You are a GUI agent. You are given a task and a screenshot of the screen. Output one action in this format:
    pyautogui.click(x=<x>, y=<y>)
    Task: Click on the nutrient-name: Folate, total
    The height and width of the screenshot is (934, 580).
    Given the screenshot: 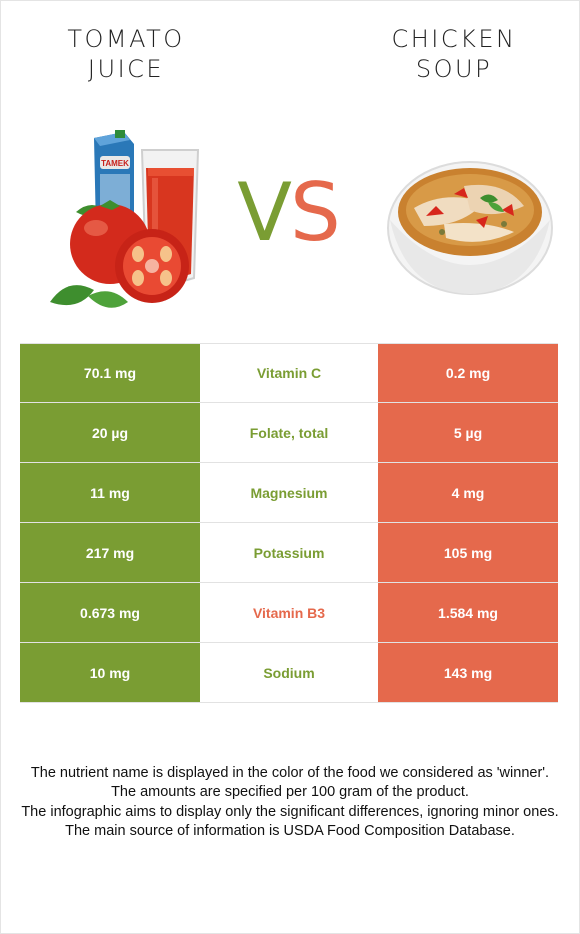 What is the action you would take?
    pyautogui.click(x=289, y=432)
    